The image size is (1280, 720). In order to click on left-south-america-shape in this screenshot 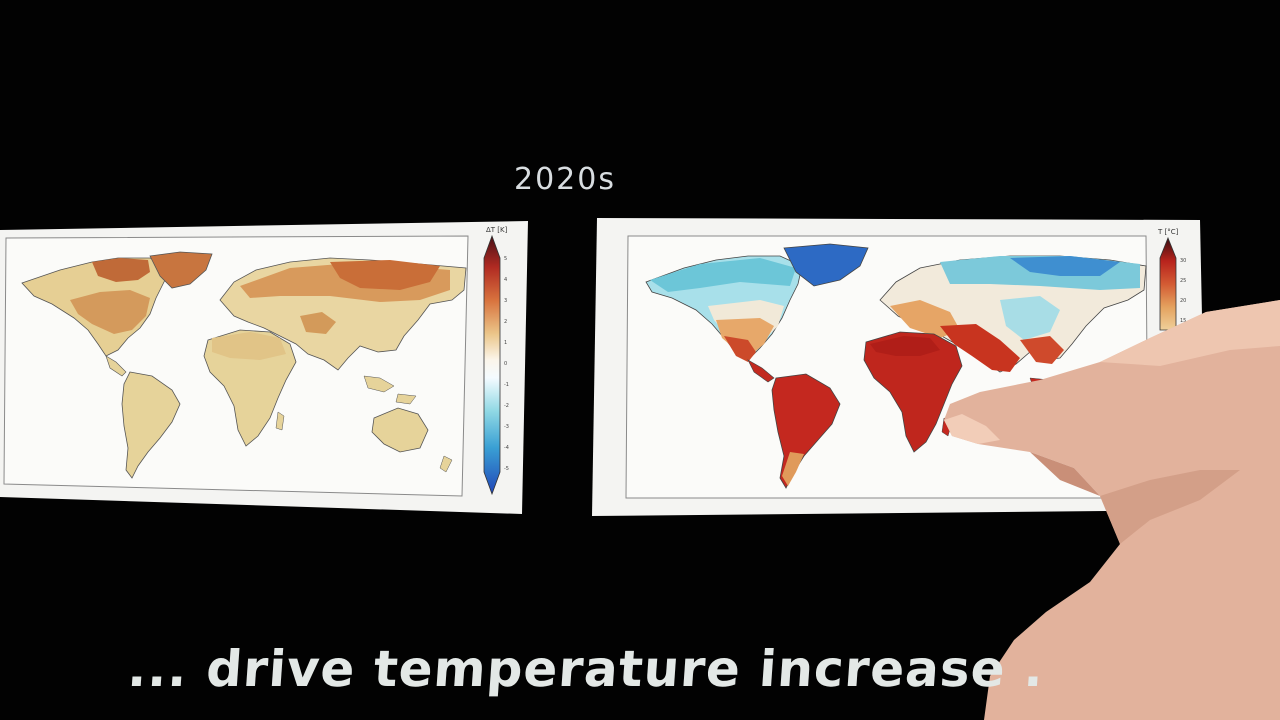, I will do `click(151, 425)`.